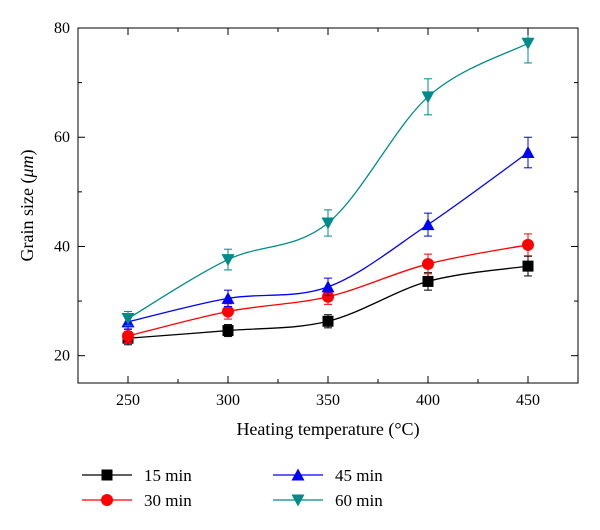 The image size is (600, 530). Describe the element at coordinates (359, 500) in the screenshot. I see `legend-label: 60 min` at that location.